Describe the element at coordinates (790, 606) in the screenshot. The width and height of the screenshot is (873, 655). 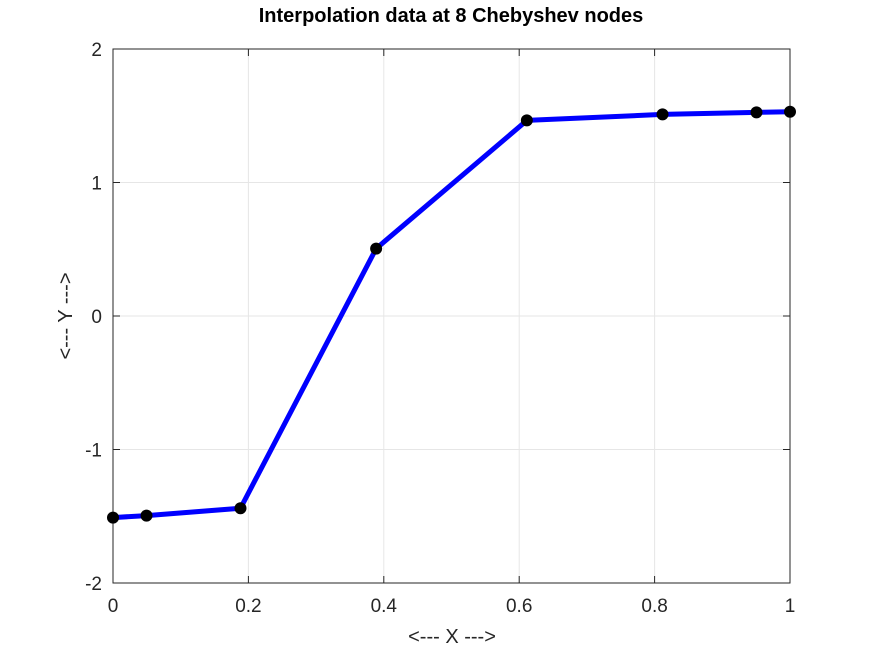
I see `x-tick-label: 1` at that location.